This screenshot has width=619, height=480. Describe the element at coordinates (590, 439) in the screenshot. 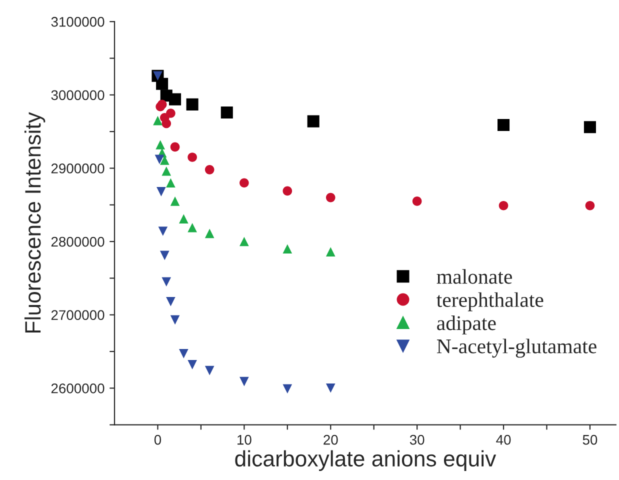

I see `x-tick-label: 50` at that location.